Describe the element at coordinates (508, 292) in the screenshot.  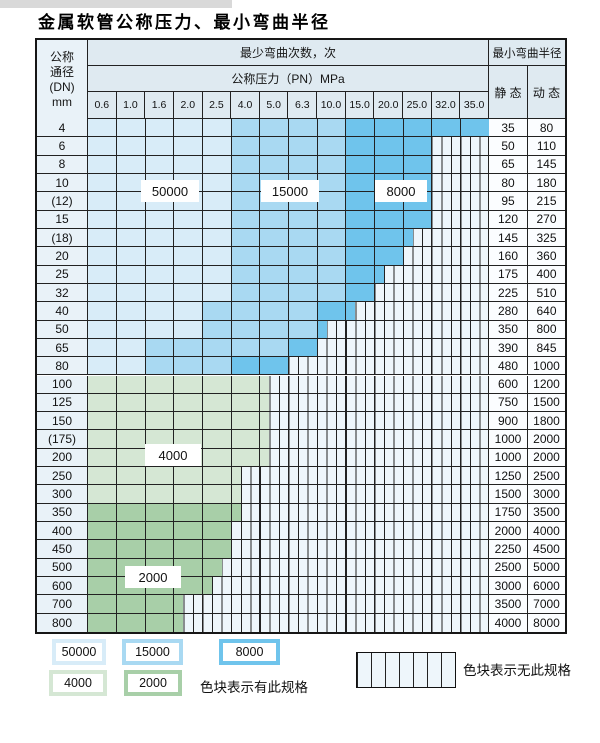
I see `static-value-cell: 225` at that location.